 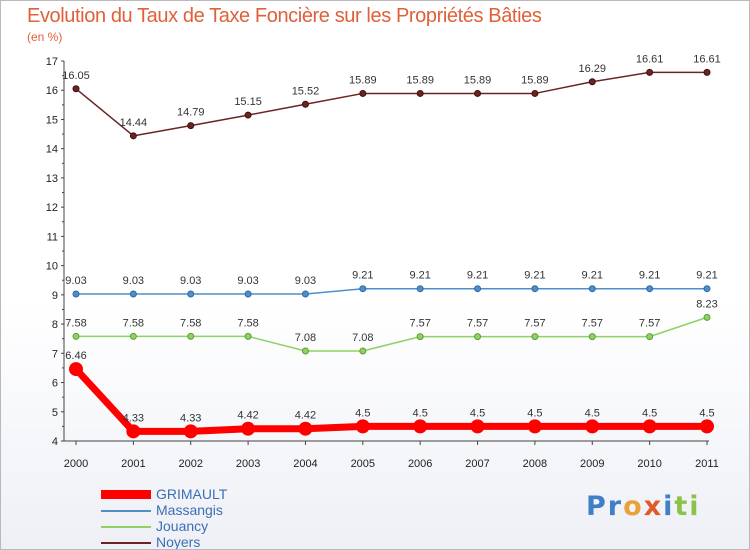 What do you see at coordinates (126, 511) in the screenshot?
I see `legend-swatch-massangis` at bounding box center [126, 511].